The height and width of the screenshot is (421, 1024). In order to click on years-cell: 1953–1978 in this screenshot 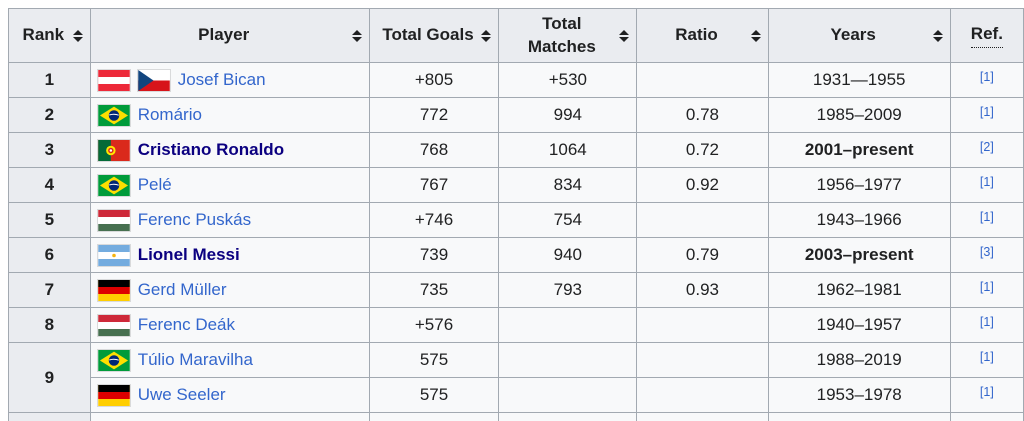, I will do `click(859, 395)`.